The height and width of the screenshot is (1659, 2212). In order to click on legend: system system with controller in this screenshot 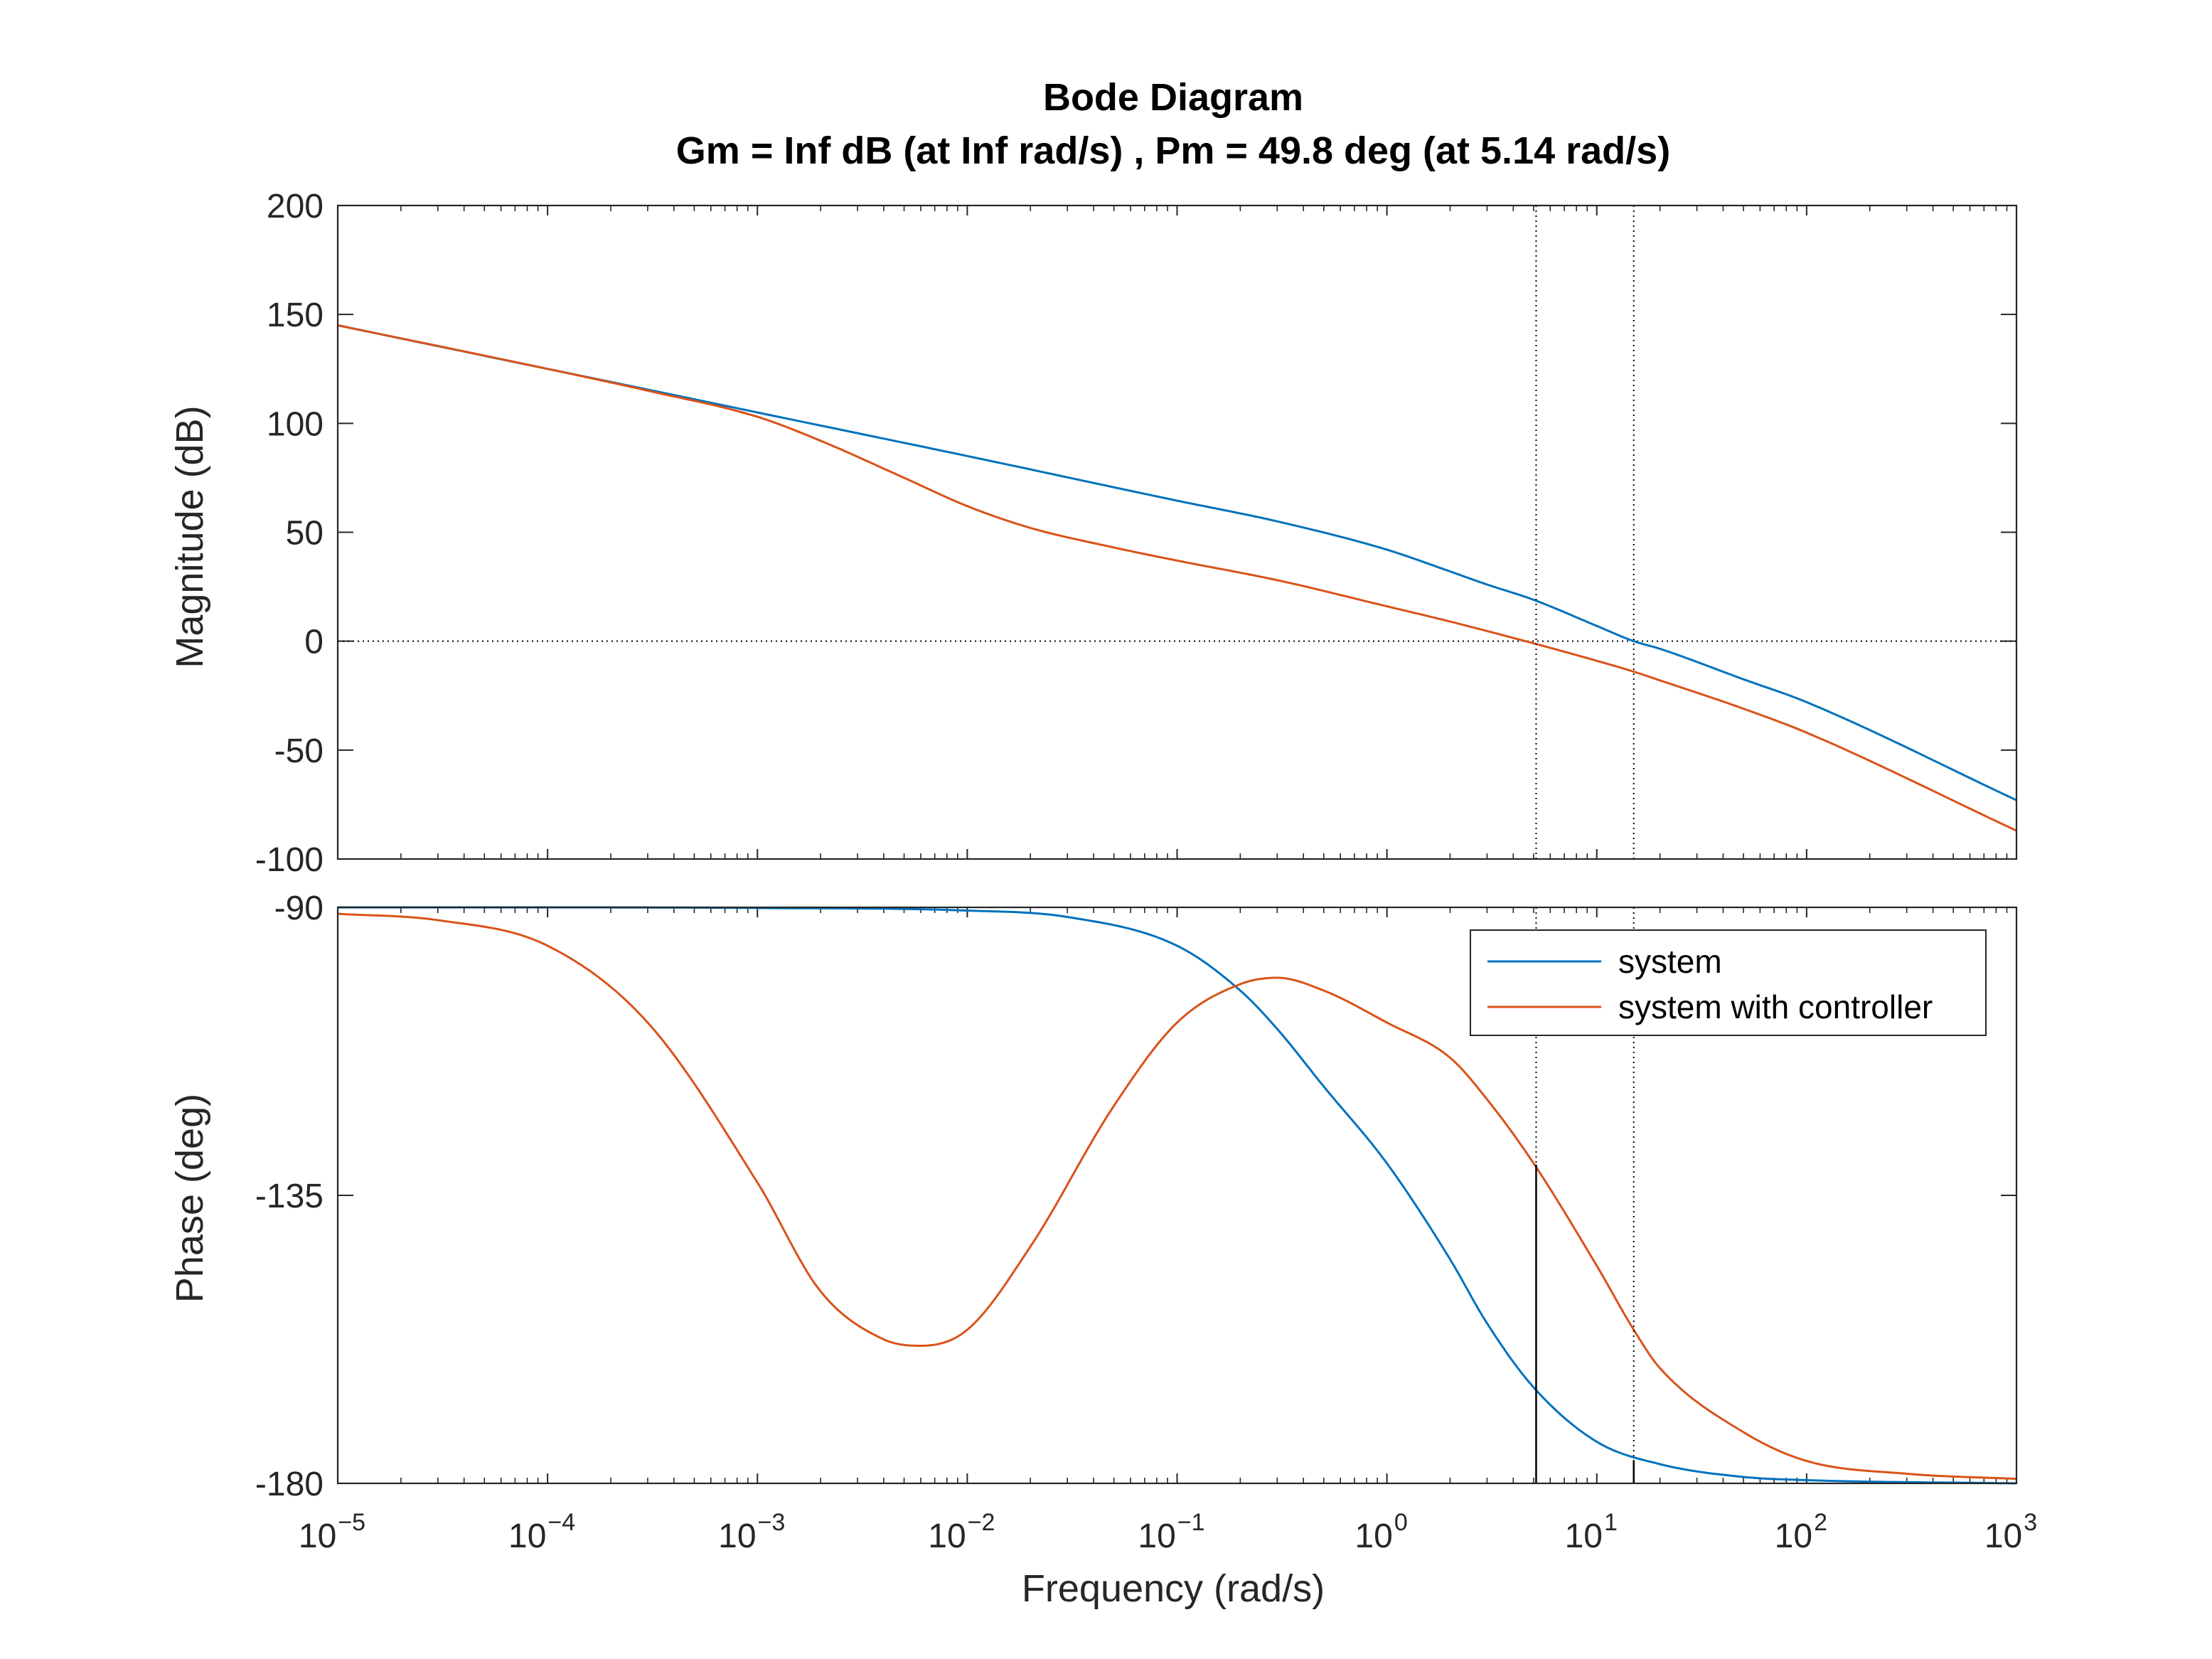, I will do `click(1728, 982)`.